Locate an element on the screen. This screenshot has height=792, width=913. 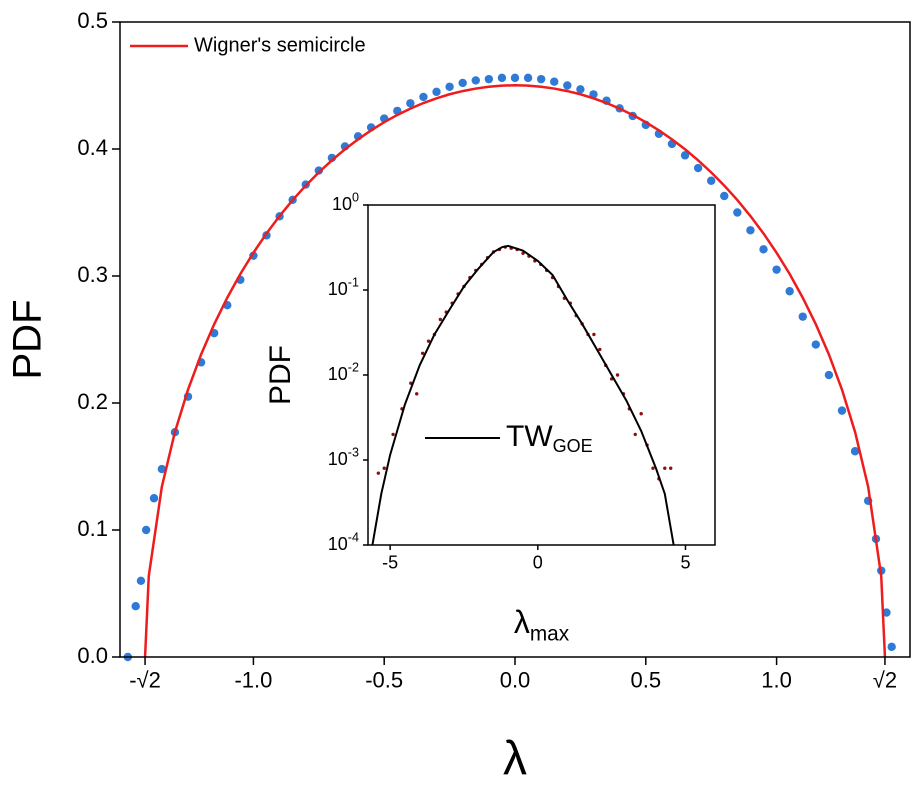
data-line is located at coordinates (523, 395).